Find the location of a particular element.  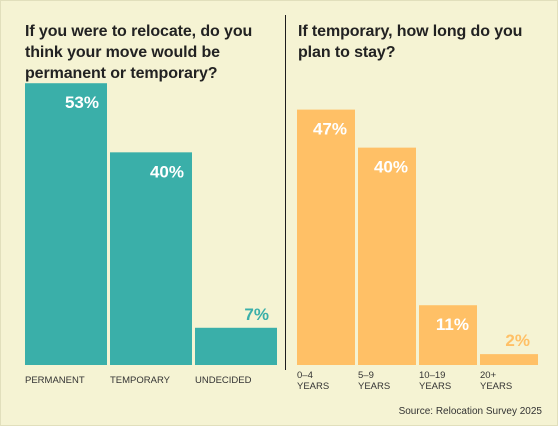

category-label-1-0-line0: 0–4 is located at coordinates (305, 375).